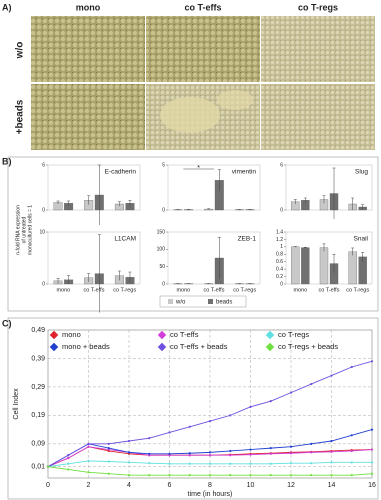  What do you see at coordinates (7, 161) in the screenshot?
I see `panel-label: B)` at bounding box center [7, 161].